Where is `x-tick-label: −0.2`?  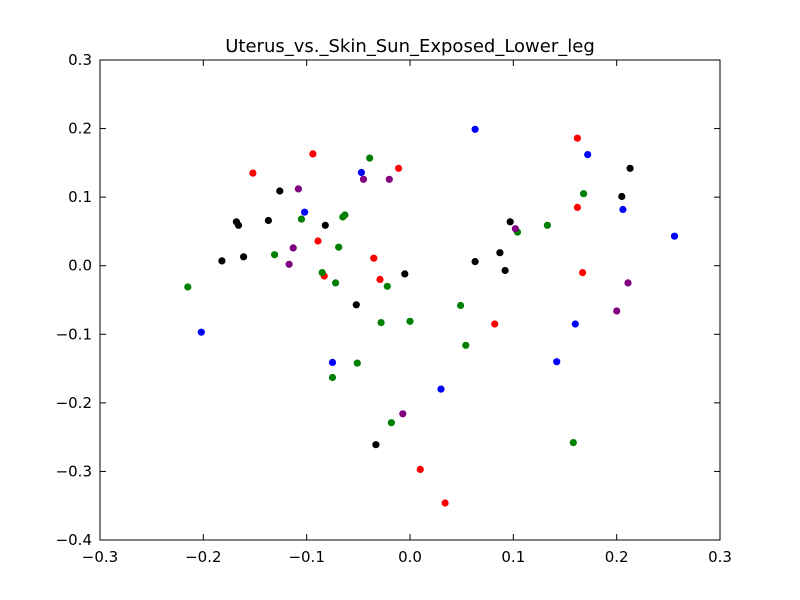 x-tick-label: −0.2 is located at coordinates (203, 557).